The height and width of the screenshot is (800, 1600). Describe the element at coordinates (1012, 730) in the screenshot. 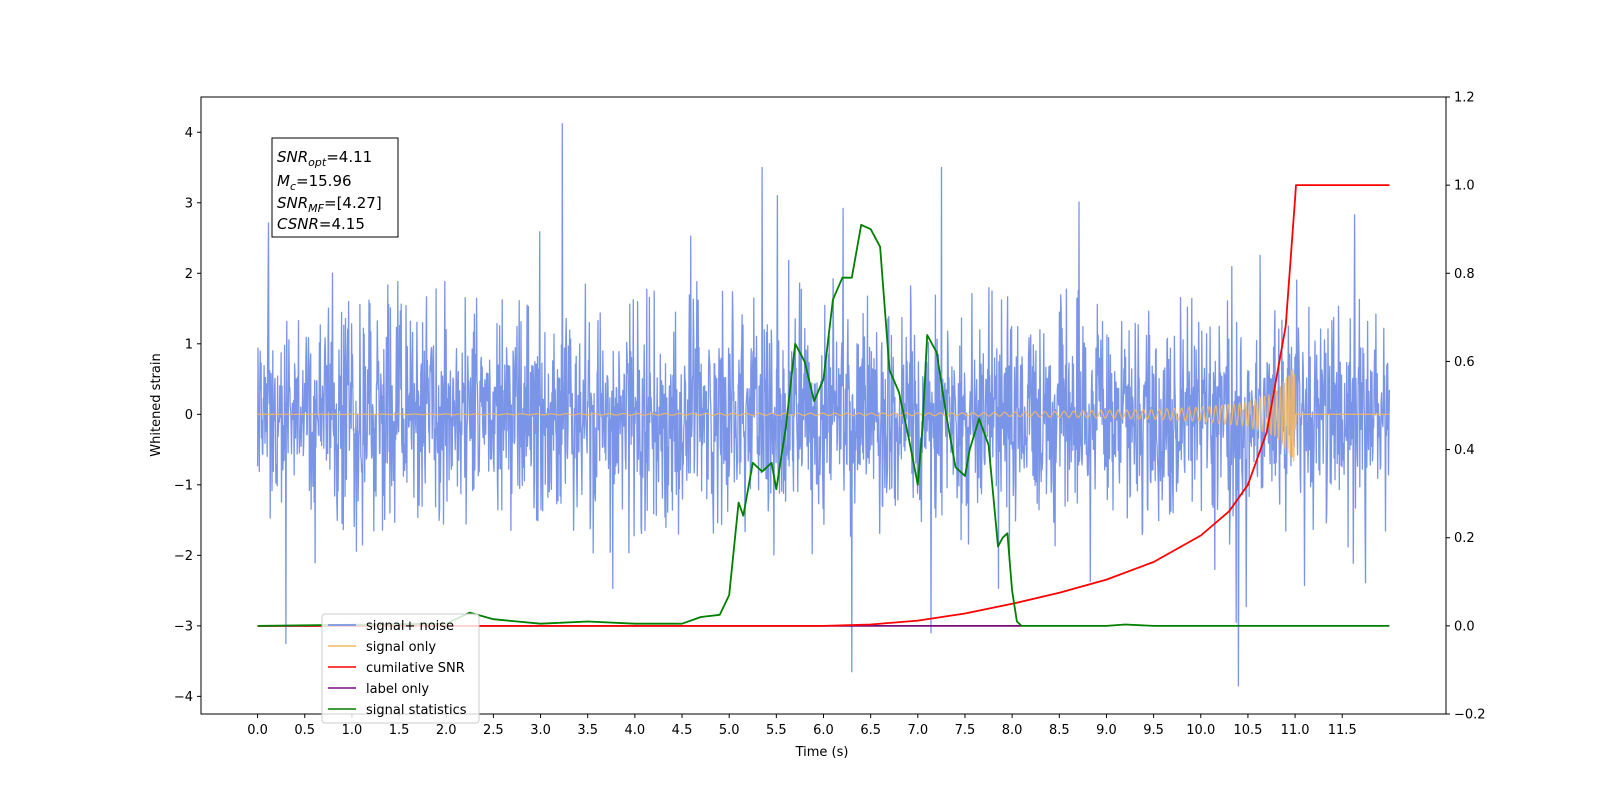

I see `x-tick-label: 8.0` at that location.